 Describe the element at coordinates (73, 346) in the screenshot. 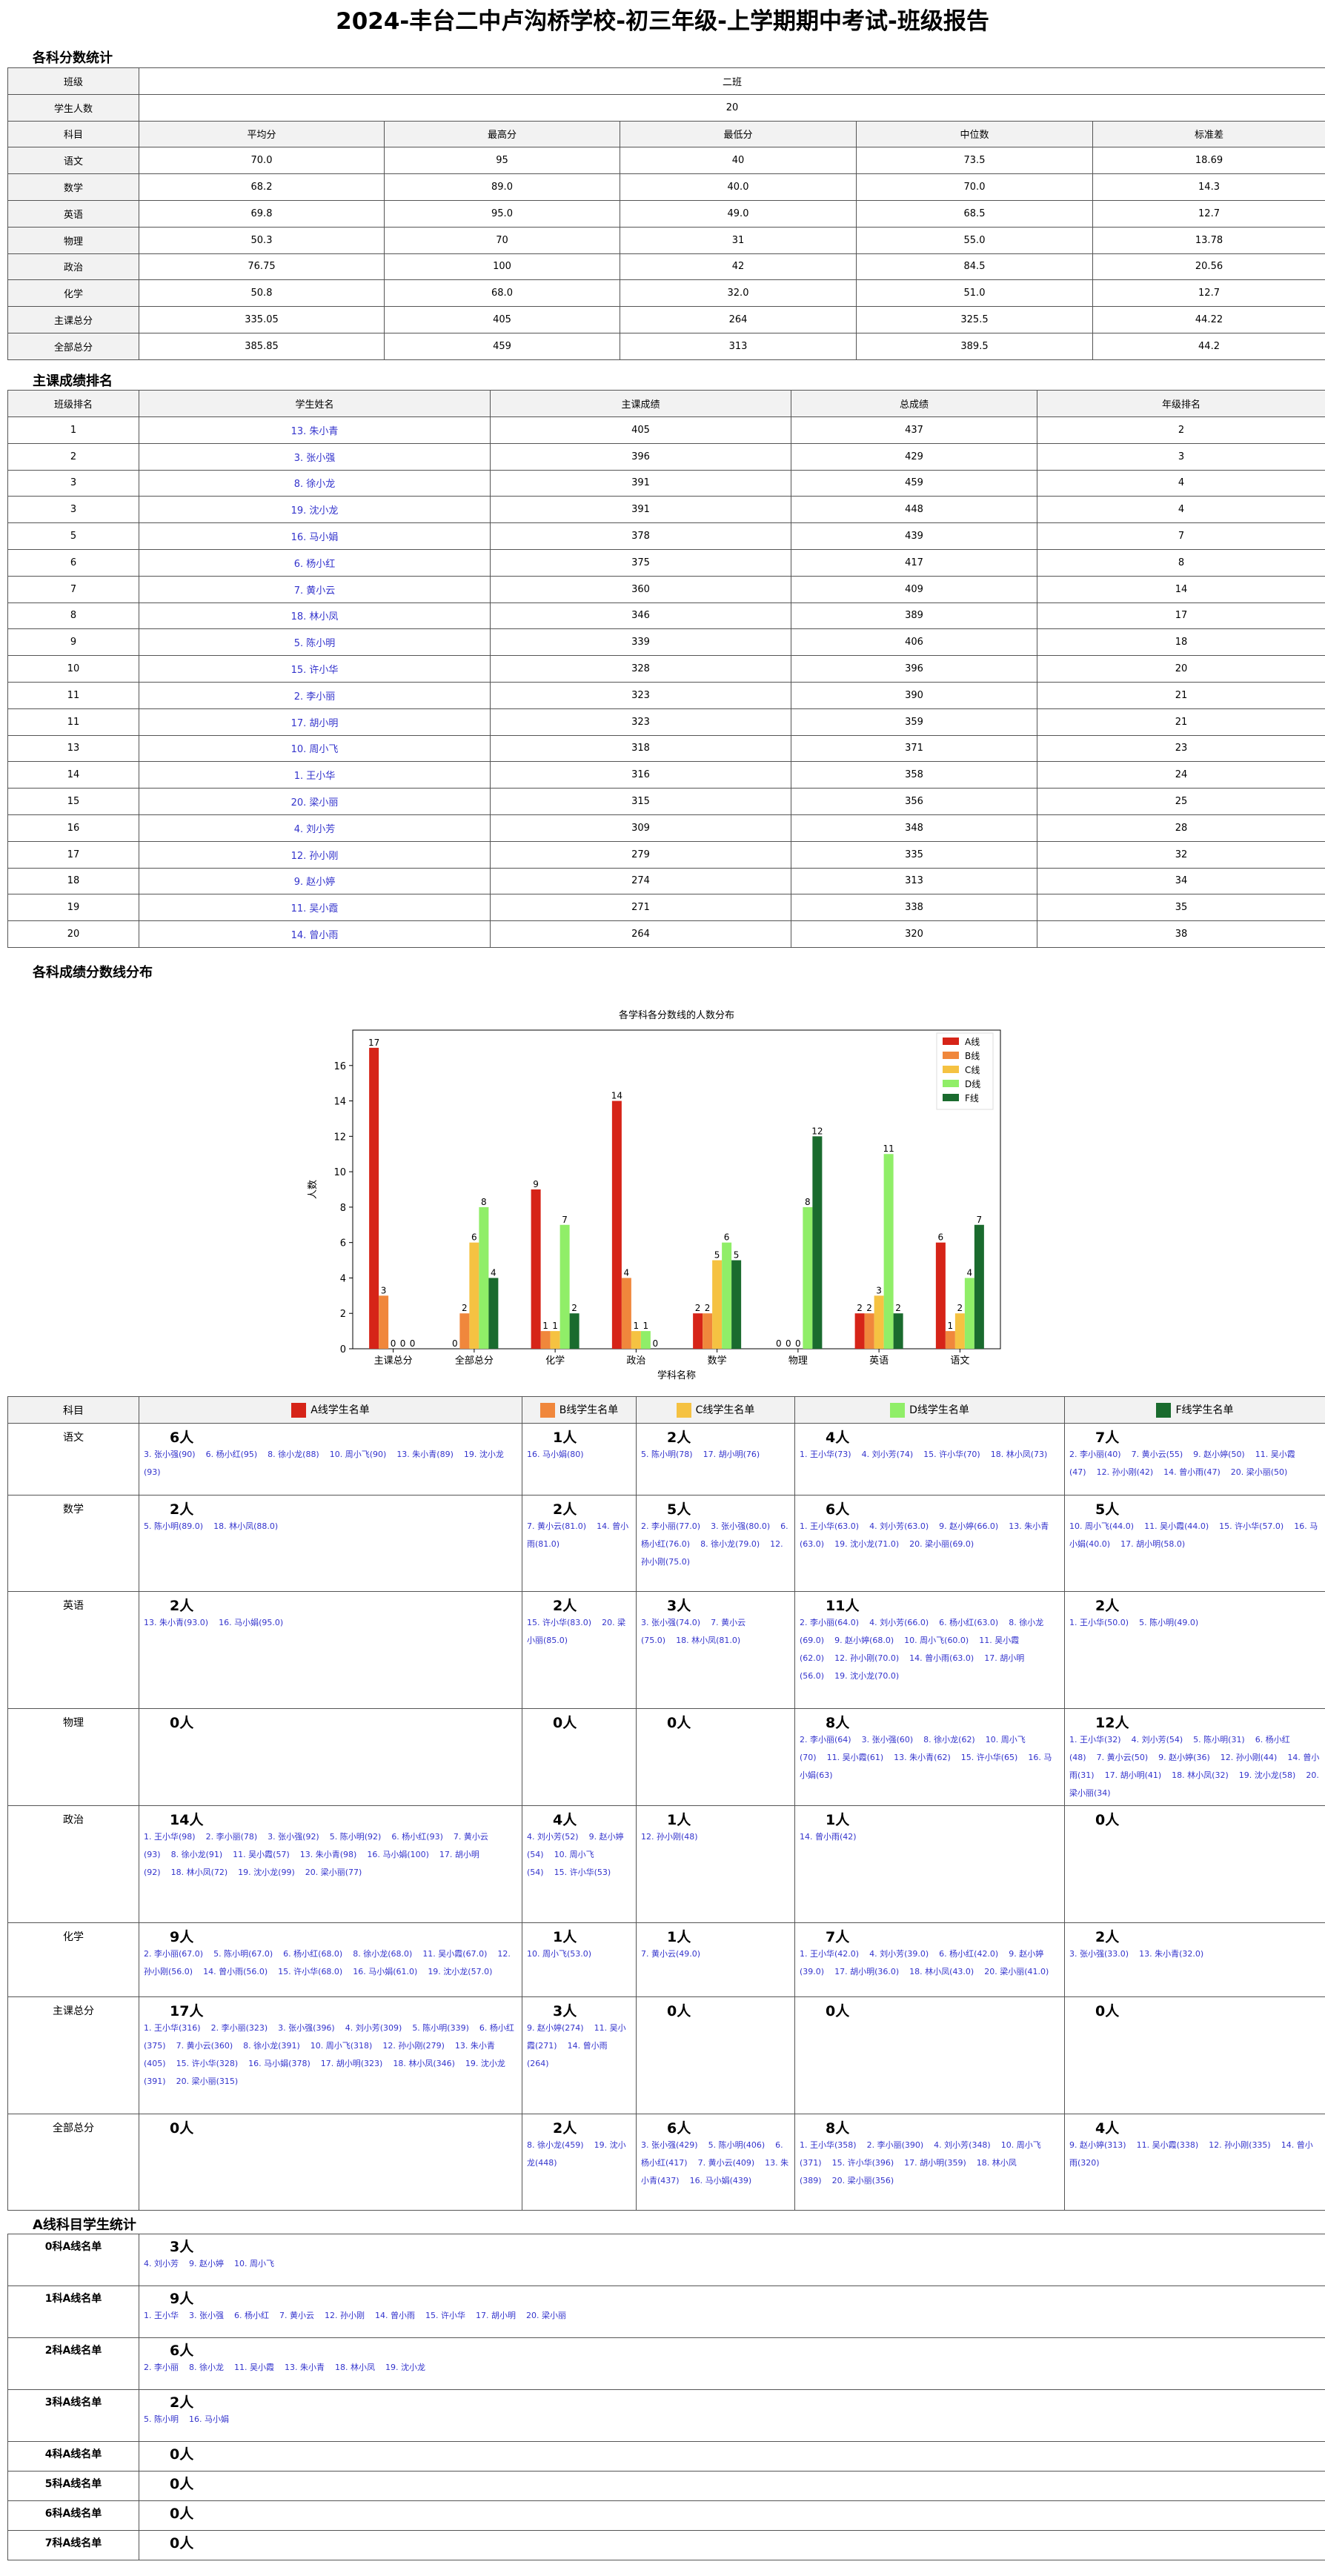

I see `stats-subject-cell: 全部总分` at that location.